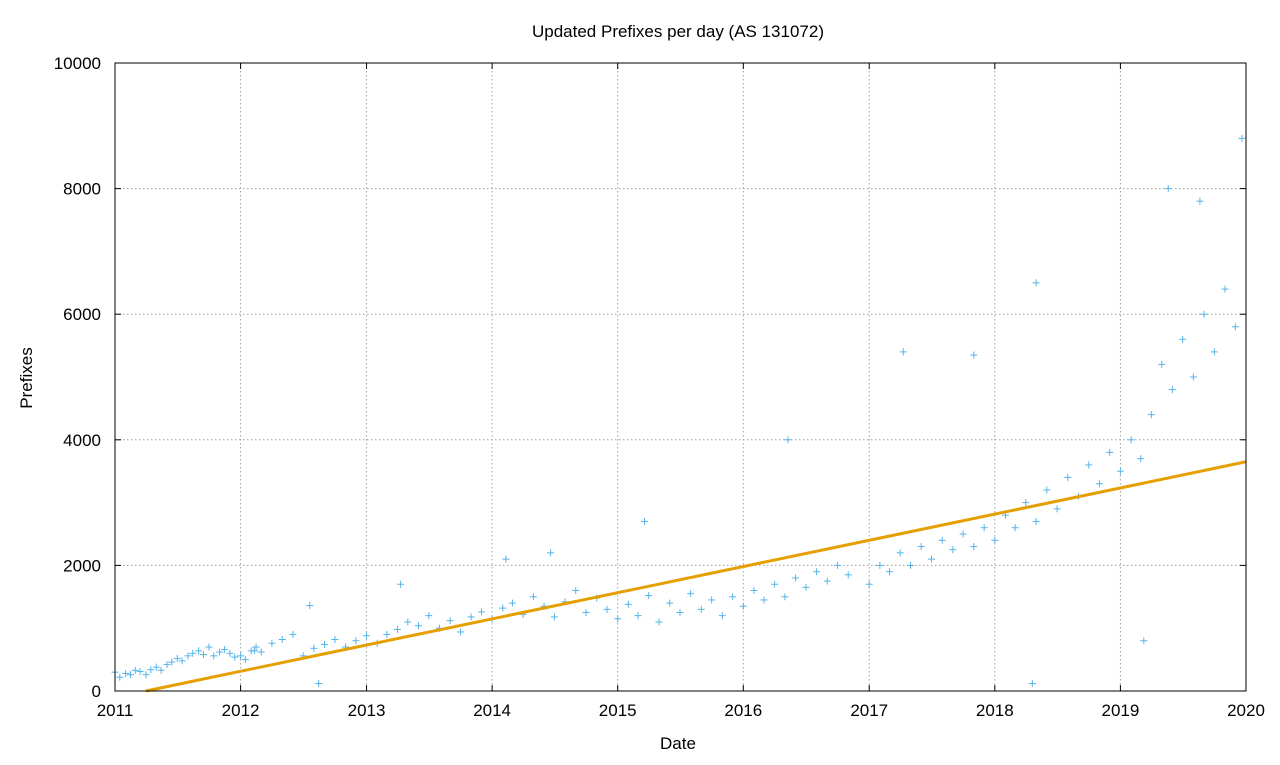  Describe the element at coordinates (678, 743) in the screenshot. I see `x-axis-label: Date` at that location.